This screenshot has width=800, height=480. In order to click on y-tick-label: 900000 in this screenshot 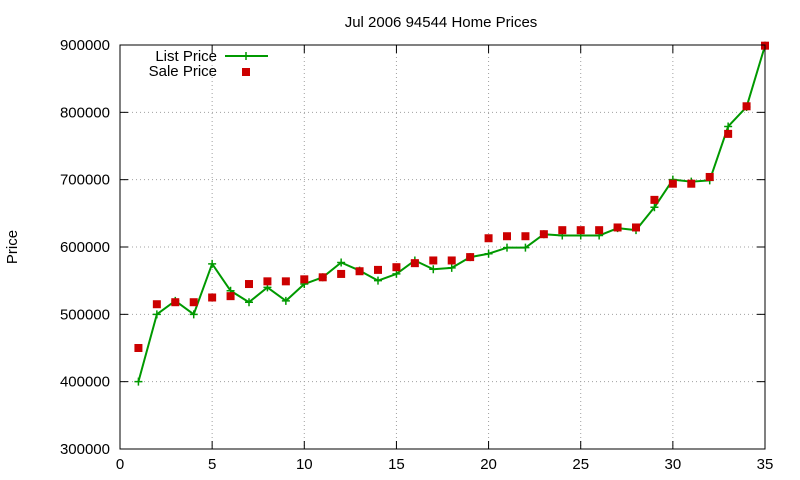, I will do `click(85, 45)`.